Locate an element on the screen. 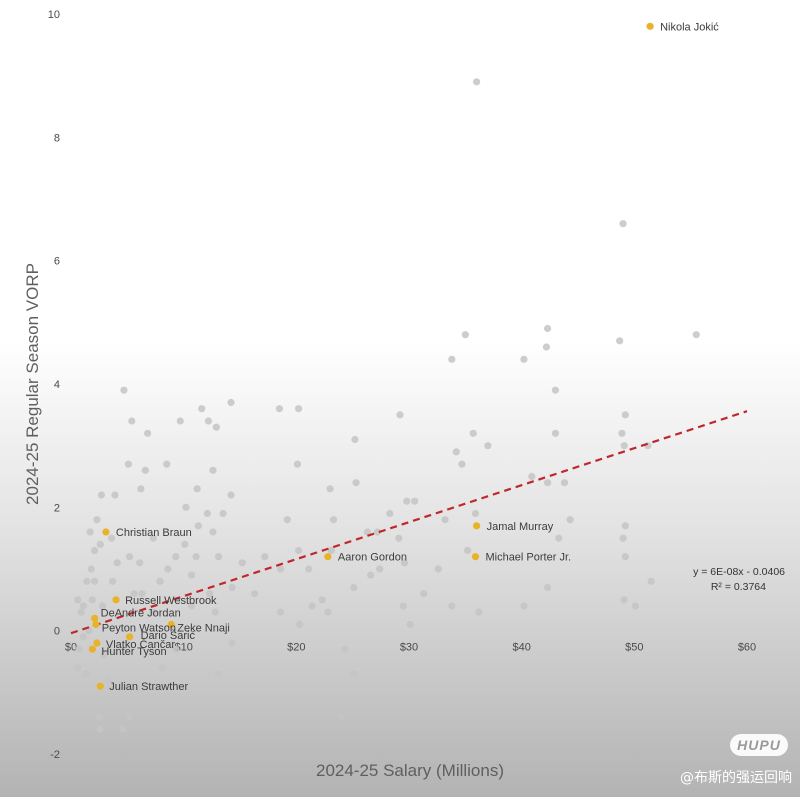 The image size is (800, 797). player-label: Aaron Gordon is located at coordinates (372, 558).